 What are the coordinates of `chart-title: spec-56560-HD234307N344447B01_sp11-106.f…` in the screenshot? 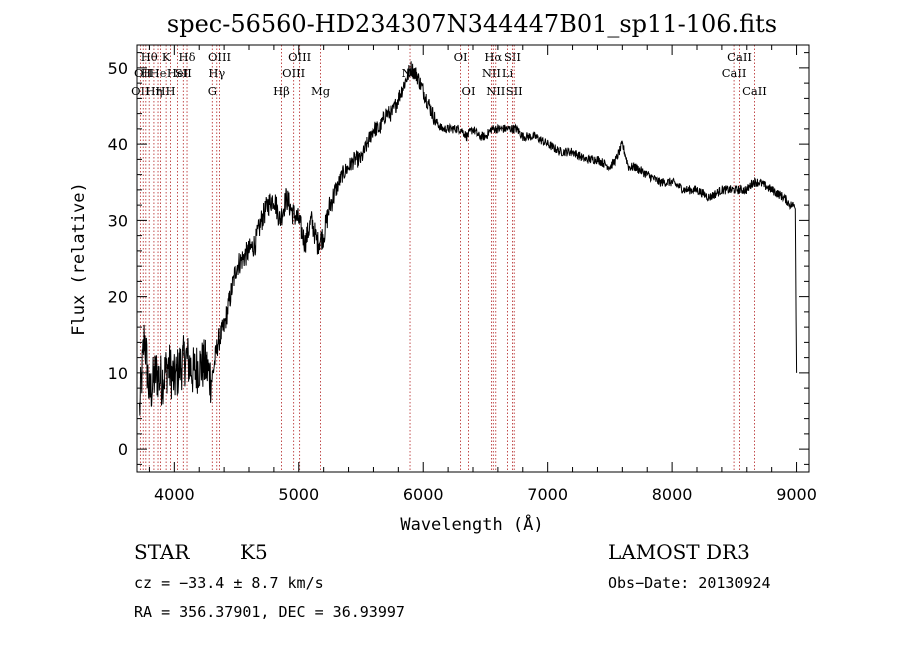 It's located at (472, 24).